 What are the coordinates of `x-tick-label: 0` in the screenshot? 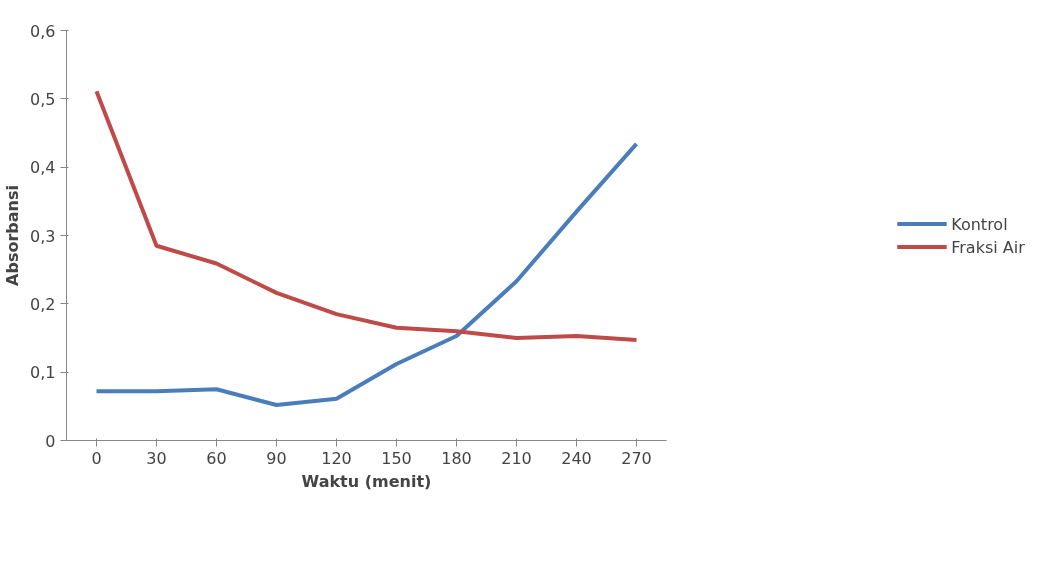 It's located at (96, 458).